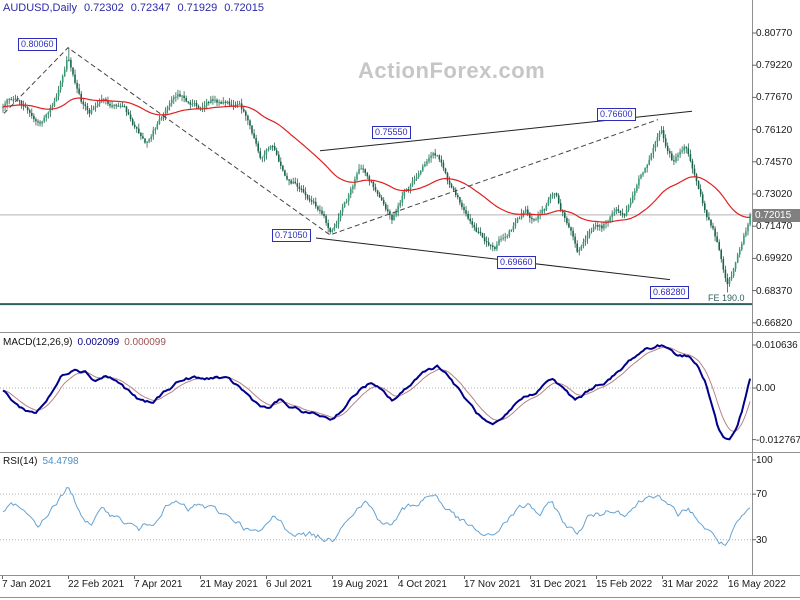 The height and width of the screenshot is (600, 800). I want to click on date-axis-label: 17 Nov 2021, so click(492, 584).